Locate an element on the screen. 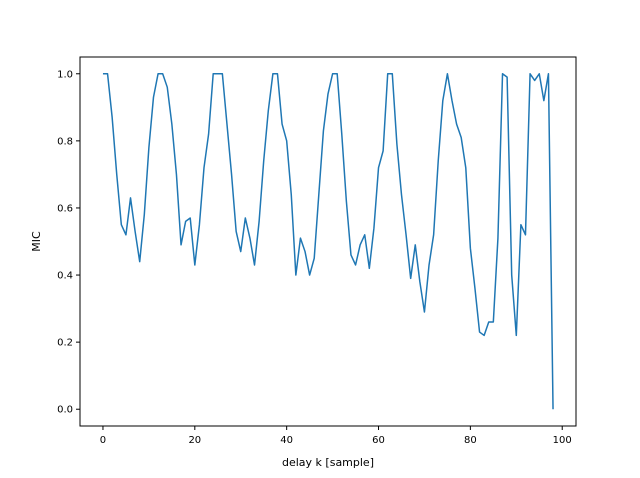 The image size is (640, 478). x-tick-label: 60 is located at coordinates (378, 440).